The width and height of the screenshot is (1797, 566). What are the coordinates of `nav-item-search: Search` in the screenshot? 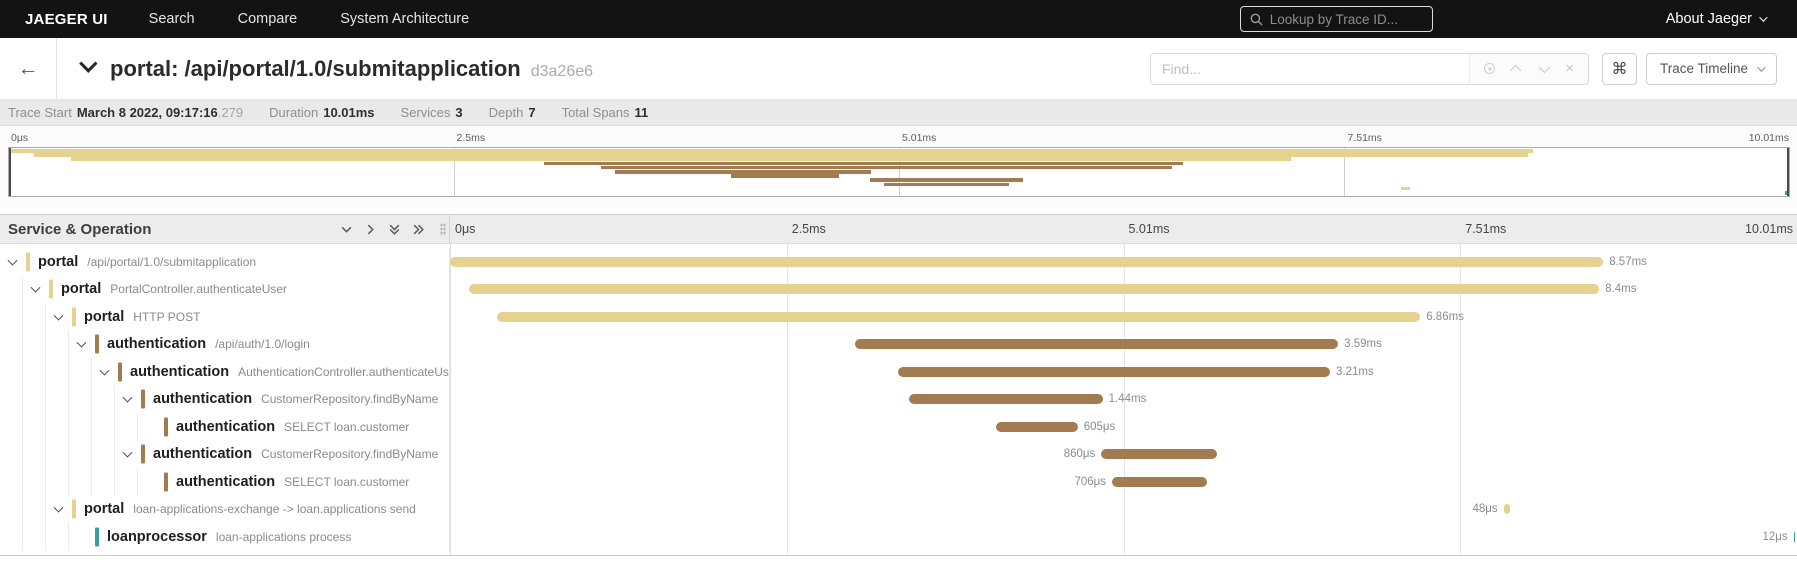 It's located at (171, 19).